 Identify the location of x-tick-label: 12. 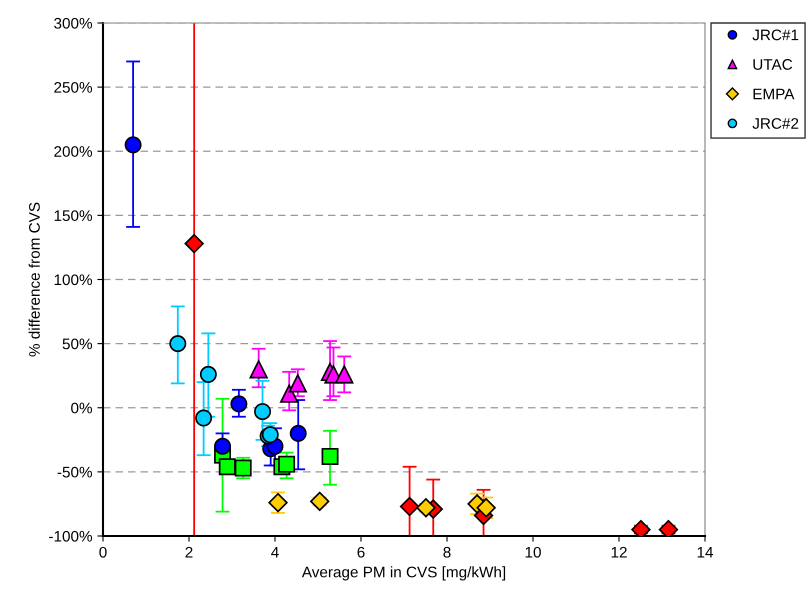
(619, 552).